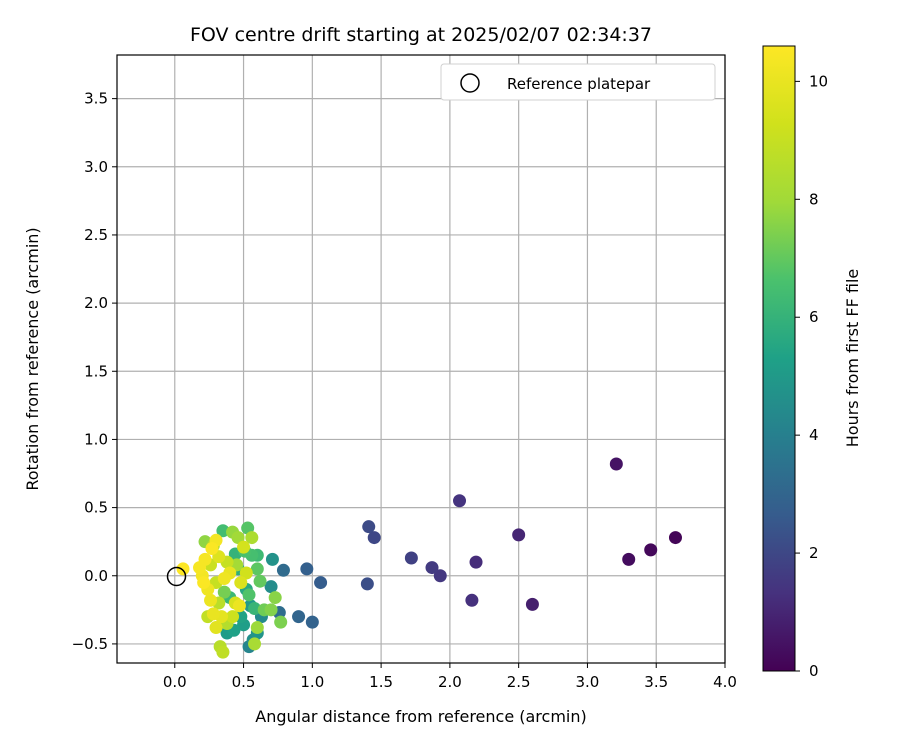  I want to click on y-tick-label: 2.5, so click(96, 235).